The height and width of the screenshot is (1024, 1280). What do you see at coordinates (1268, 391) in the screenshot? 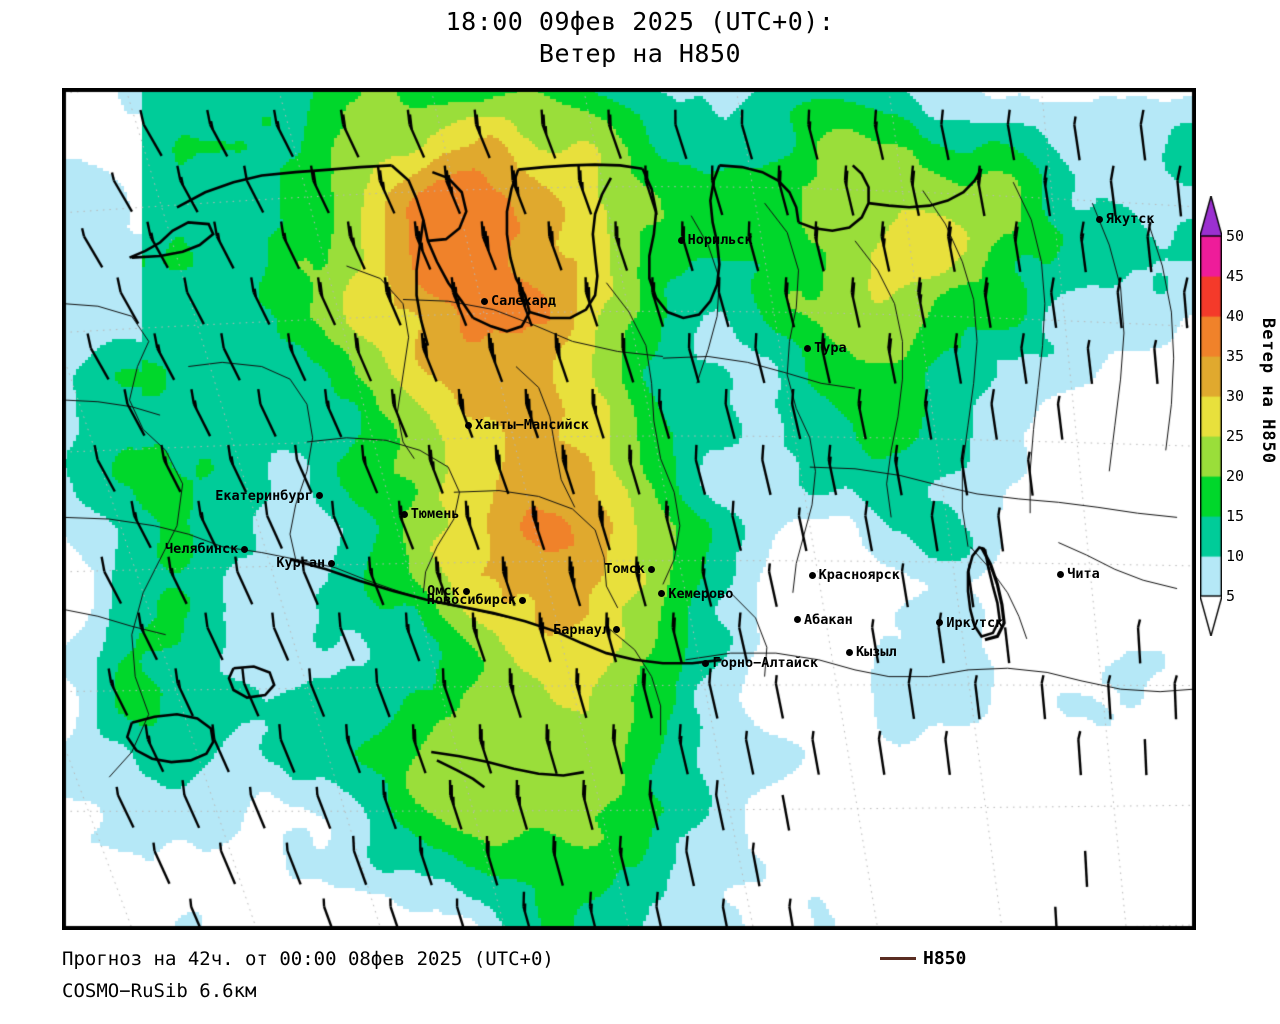
I see `colorbar-title: Ветер на H850` at bounding box center [1268, 391].